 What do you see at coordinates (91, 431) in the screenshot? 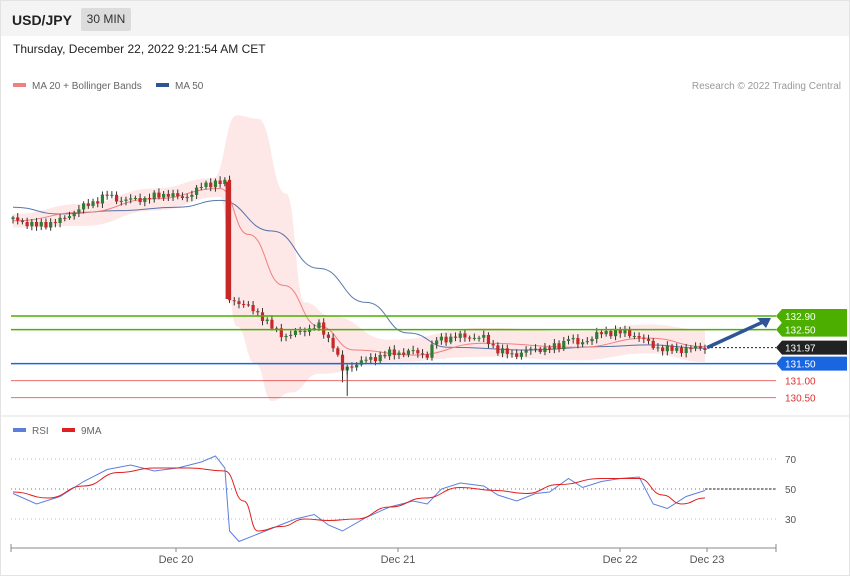
I see `ma9-label: 9MA` at bounding box center [91, 431].